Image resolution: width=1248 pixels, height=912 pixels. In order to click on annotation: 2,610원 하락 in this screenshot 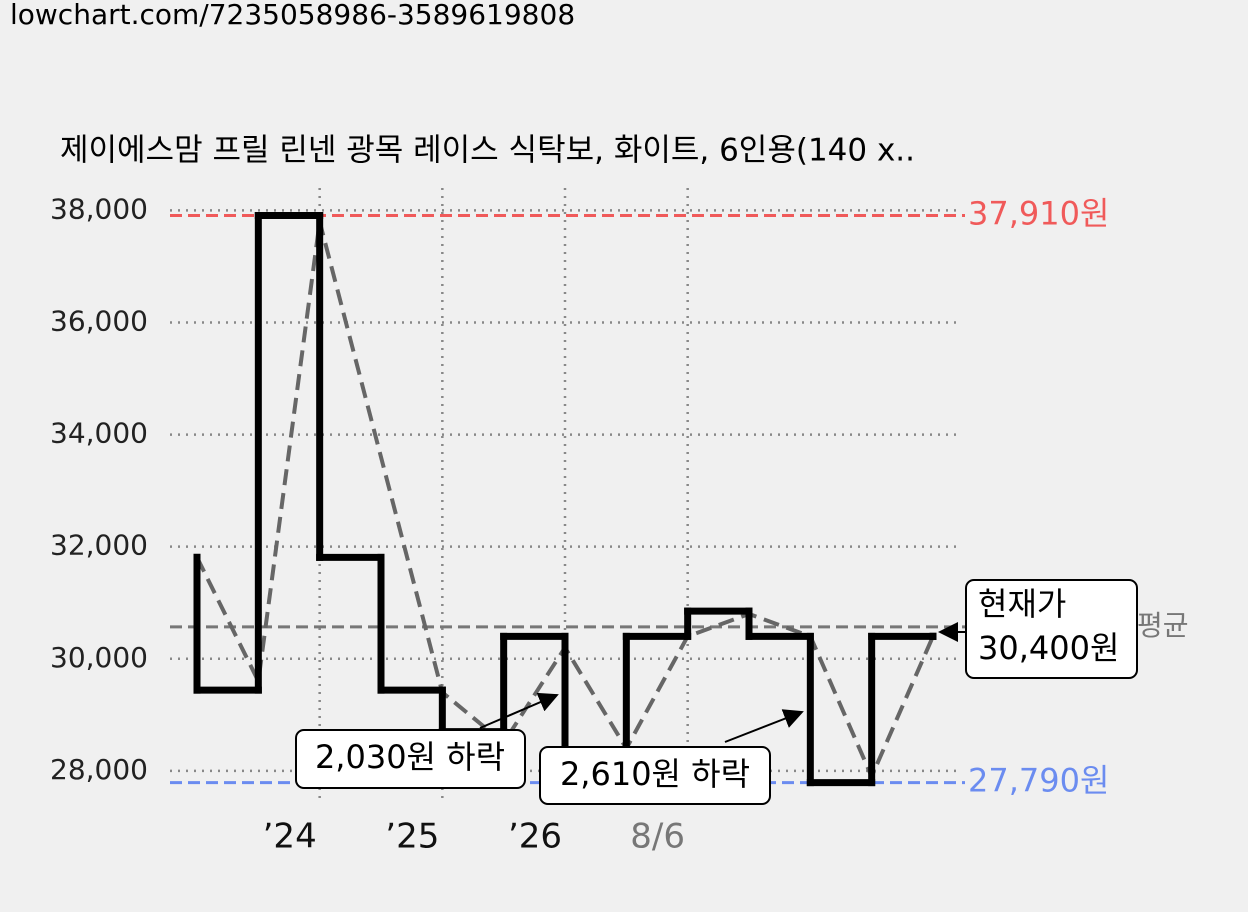, I will do `click(655, 774)`.